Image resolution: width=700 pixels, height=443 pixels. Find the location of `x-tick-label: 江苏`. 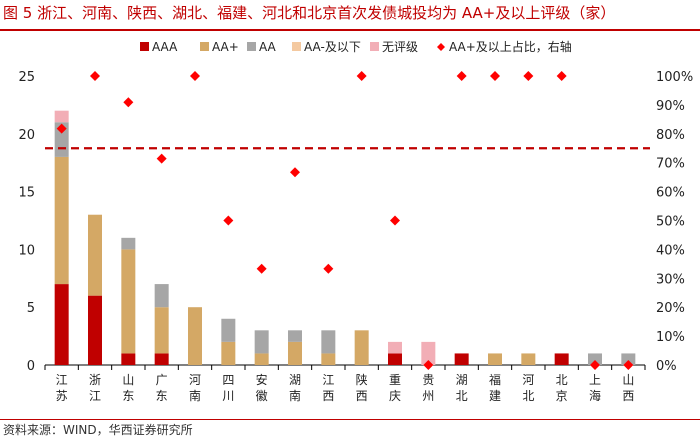

x-tick-label: 江苏 is located at coordinates (62, 388).